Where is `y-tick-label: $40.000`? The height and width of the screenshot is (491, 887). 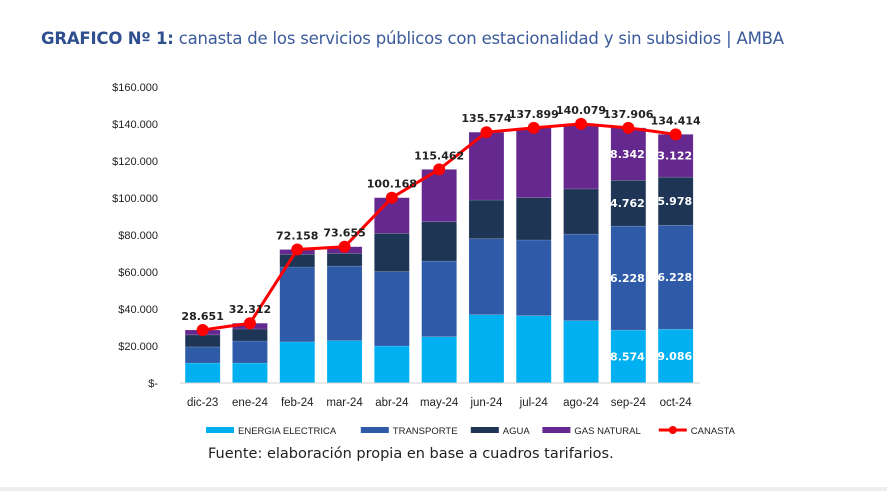 y-tick-label: $40.000 is located at coordinates (138, 310).